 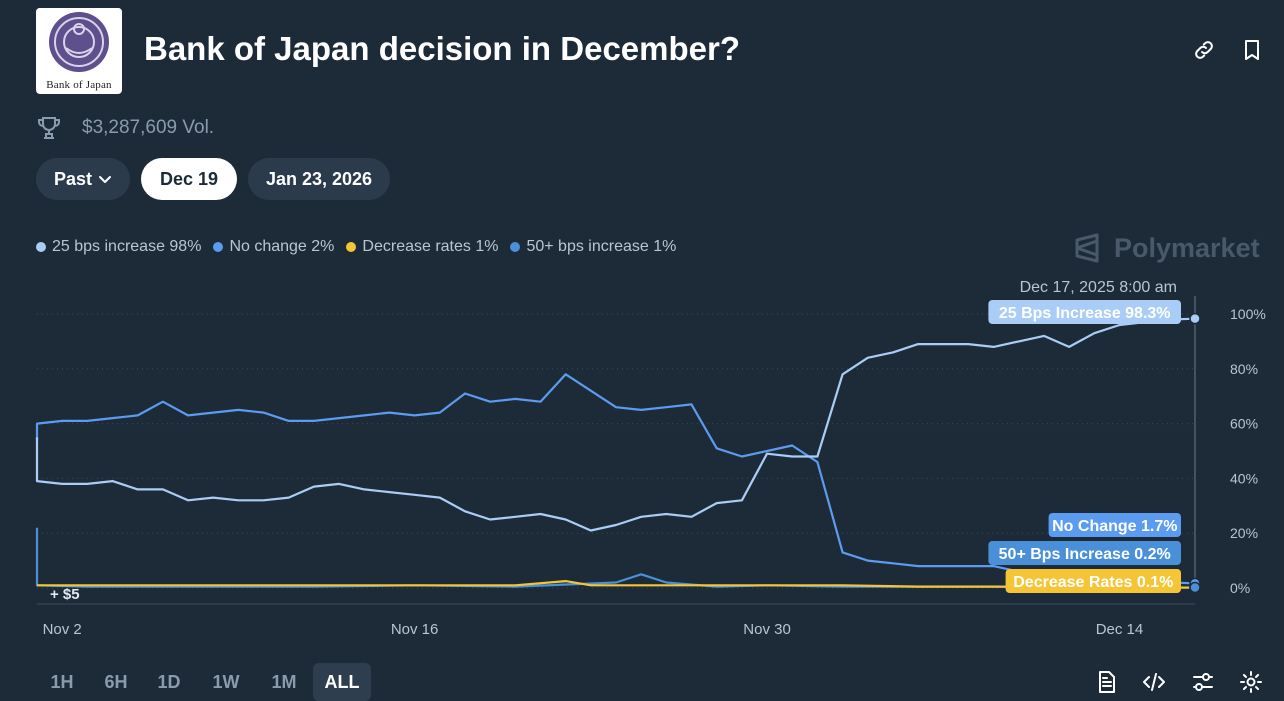 I want to click on series-tooltip-label: No Change 1.7%, so click(x=1114, y=526).